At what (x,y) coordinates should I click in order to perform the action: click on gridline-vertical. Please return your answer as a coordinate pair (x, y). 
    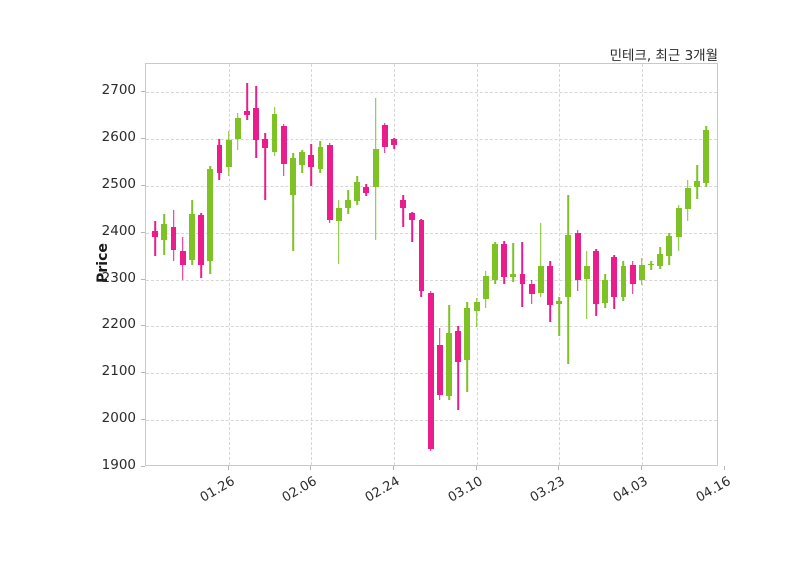
    Looking at the image, I should click on (560, 264).